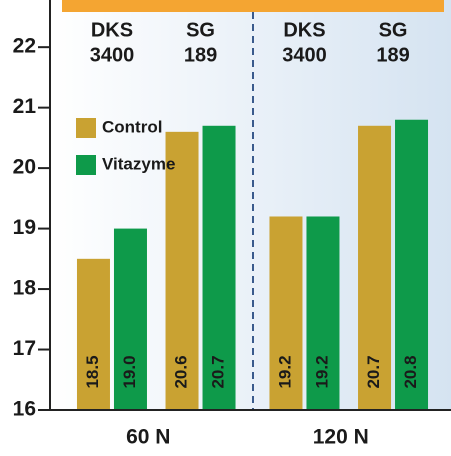  Describe the element at coordinates (410, 371) in the screenshot. I see `value-label: 20.8` at that location.